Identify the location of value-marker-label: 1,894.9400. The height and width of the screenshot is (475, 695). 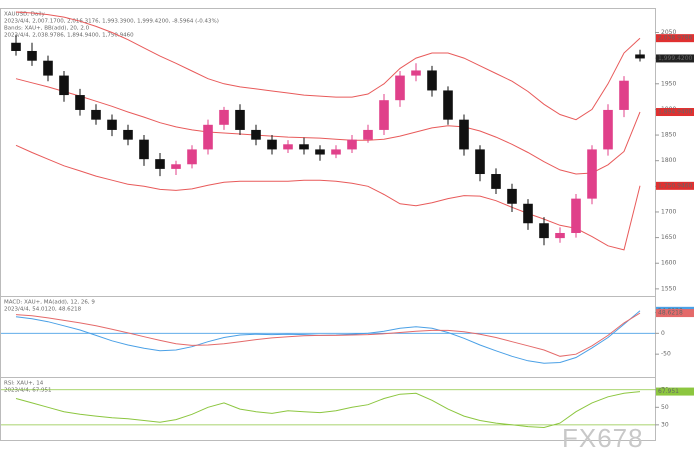
(675, 112).